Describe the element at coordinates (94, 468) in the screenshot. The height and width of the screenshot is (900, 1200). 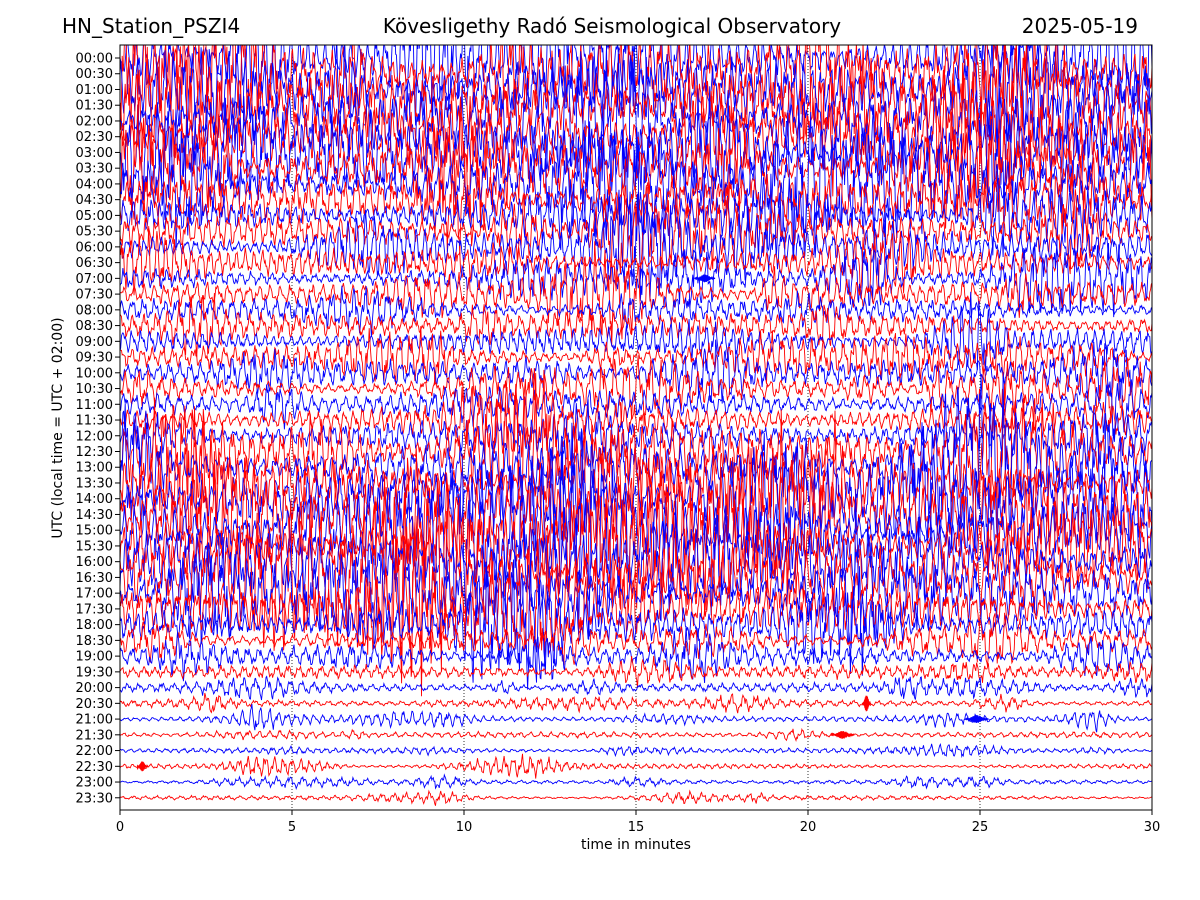
I see `y-tick-label: 13:00` at that location.